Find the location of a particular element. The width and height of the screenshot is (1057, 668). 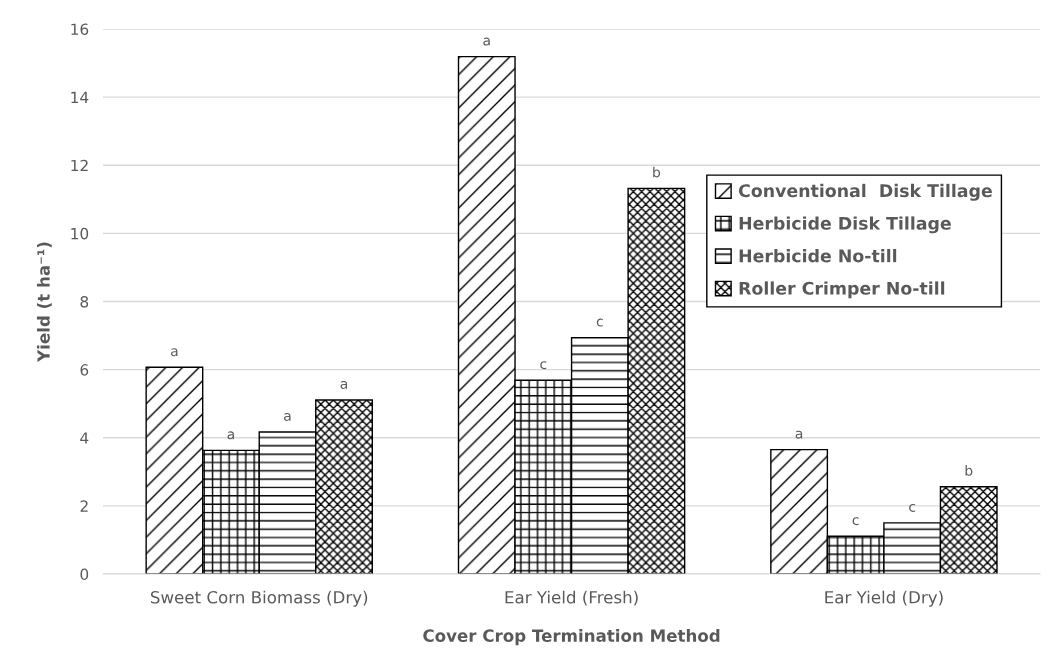

legend-label: Herbicide Disk Tillage is located at coordinates (845, 225).